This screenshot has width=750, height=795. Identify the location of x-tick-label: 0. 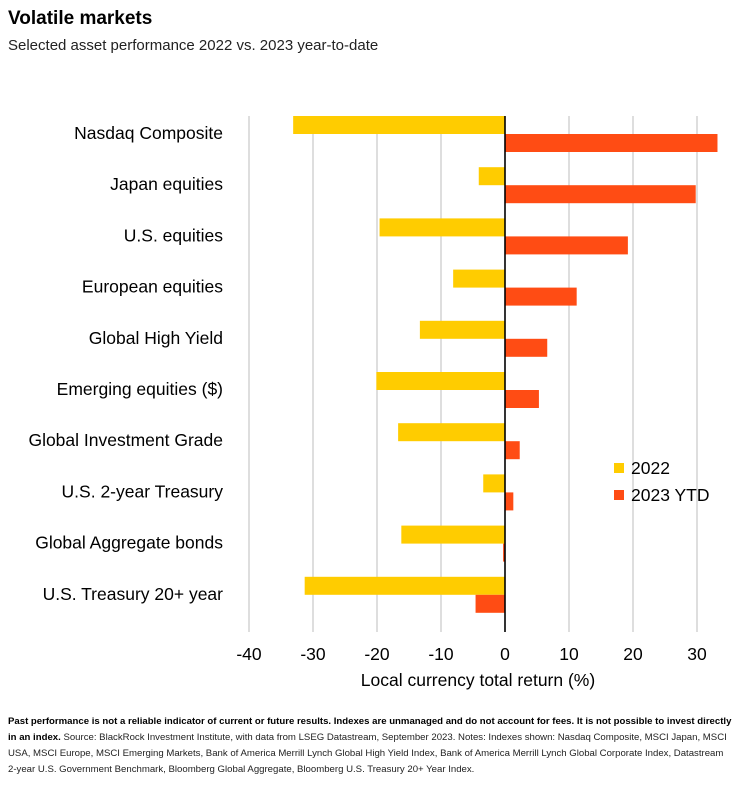
(505, 654).